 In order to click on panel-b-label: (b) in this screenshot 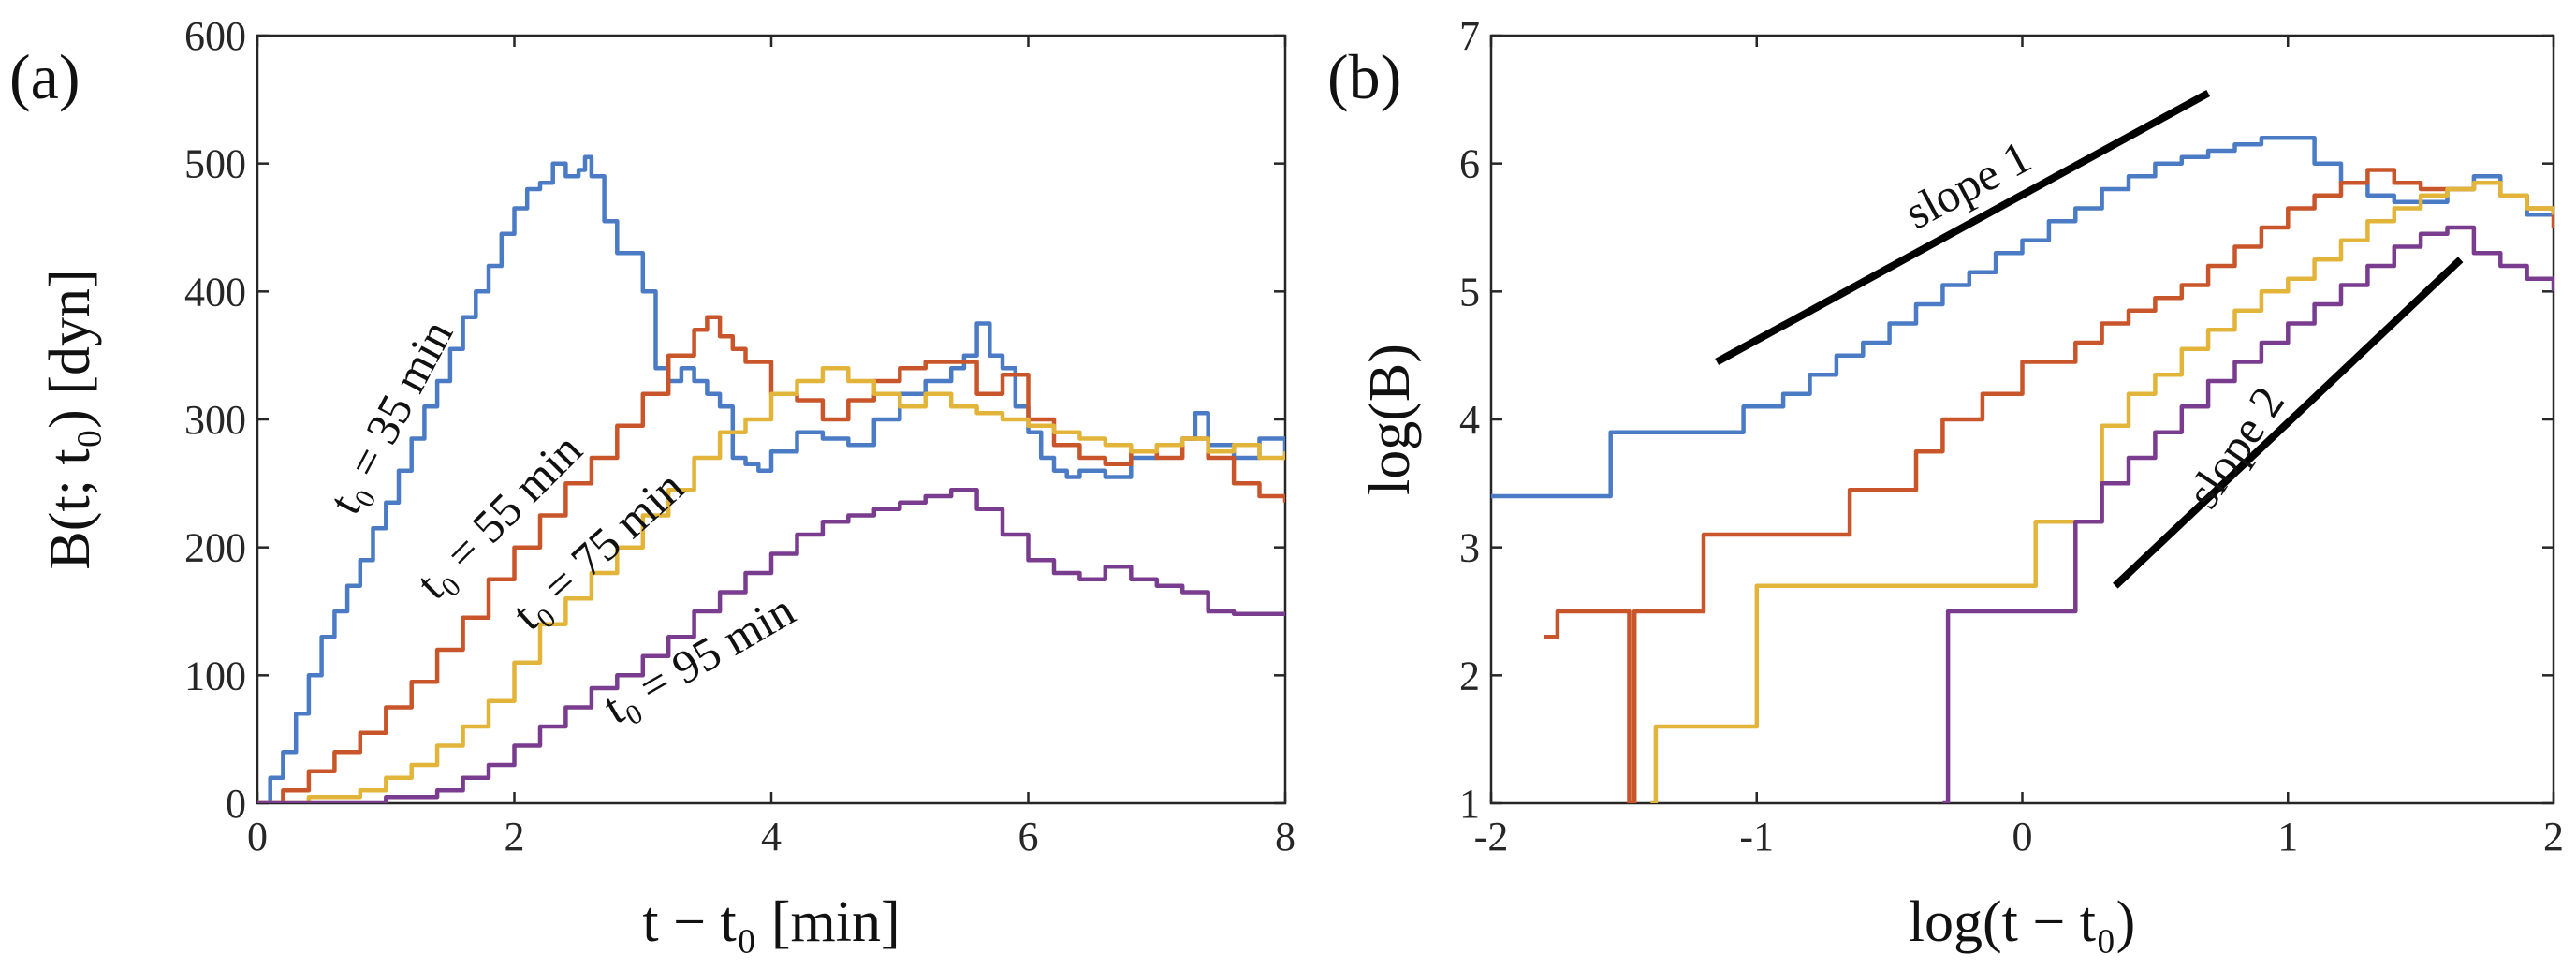, I will do `click(1364, 76)`.